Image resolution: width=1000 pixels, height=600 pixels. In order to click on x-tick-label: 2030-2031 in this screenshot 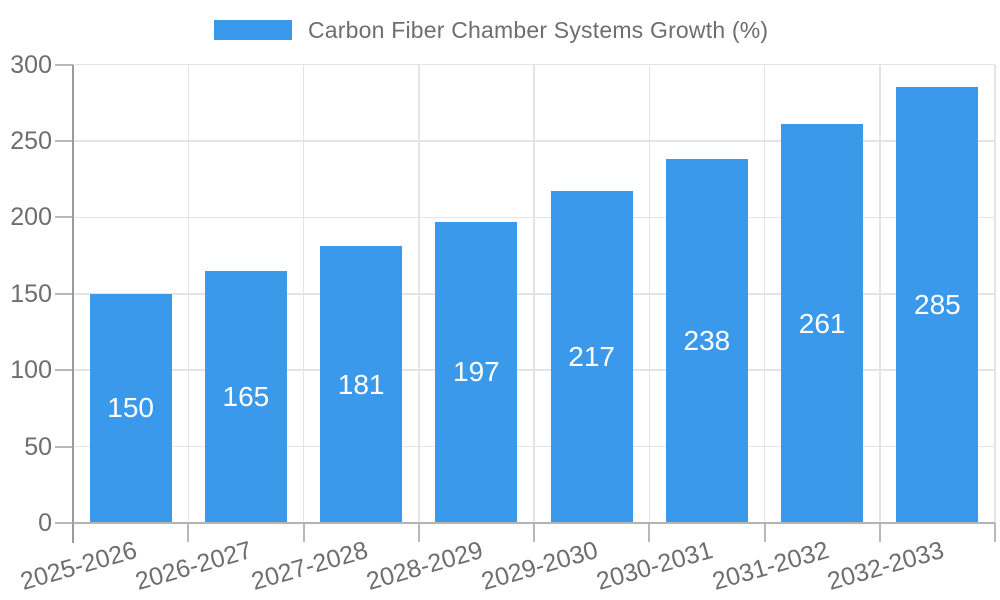, I will do `click(655, 566)`.